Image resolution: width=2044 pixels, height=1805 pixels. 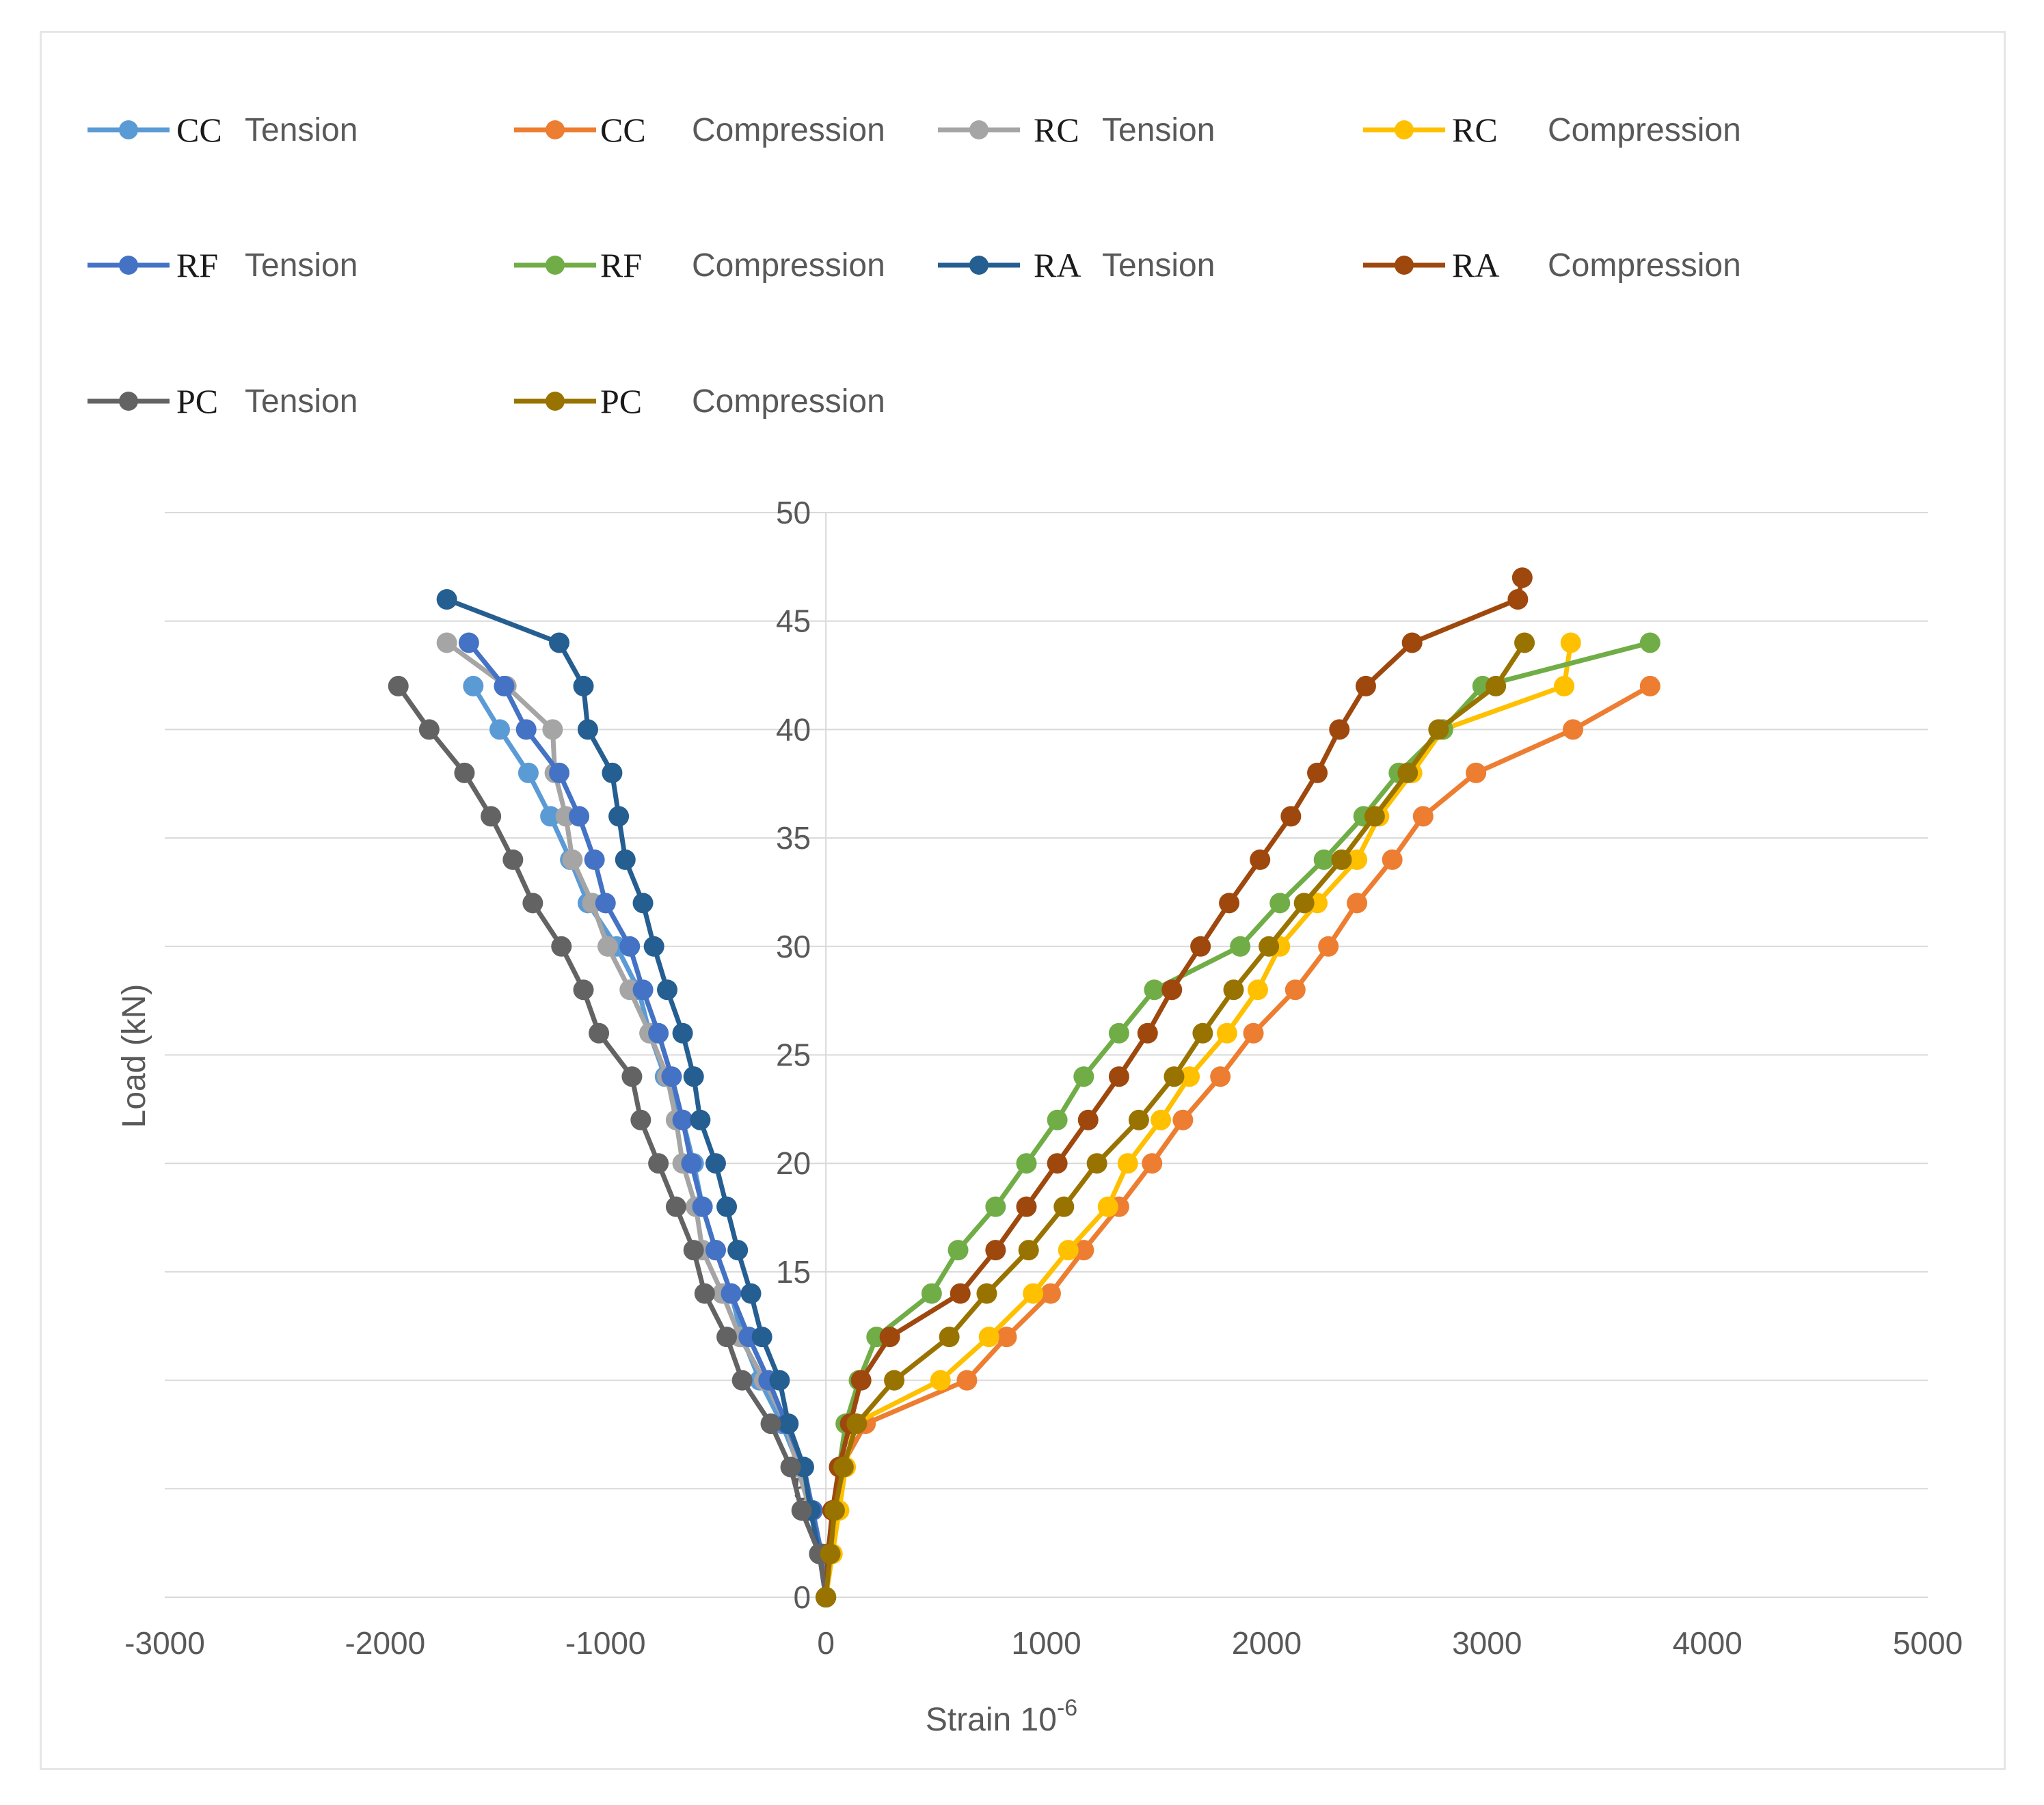 I want to click on legend-item-ra-tension: RA Tension, so click(x=1076, y=265).